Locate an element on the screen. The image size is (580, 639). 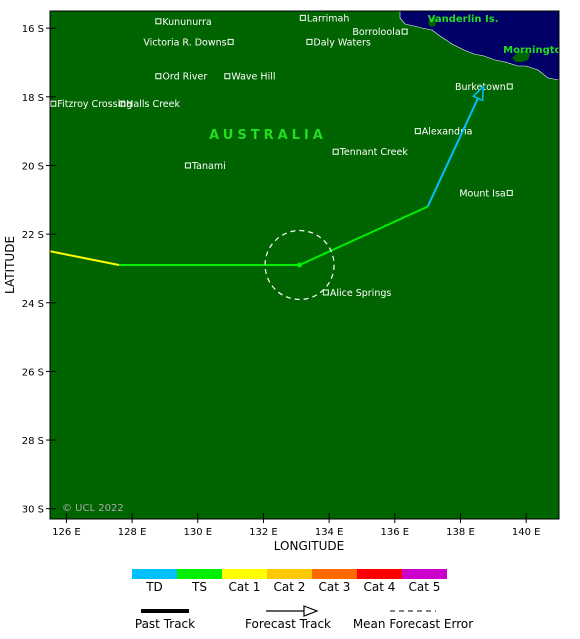
lat-tick-label: 20 S is located at coordinates (33, 166).